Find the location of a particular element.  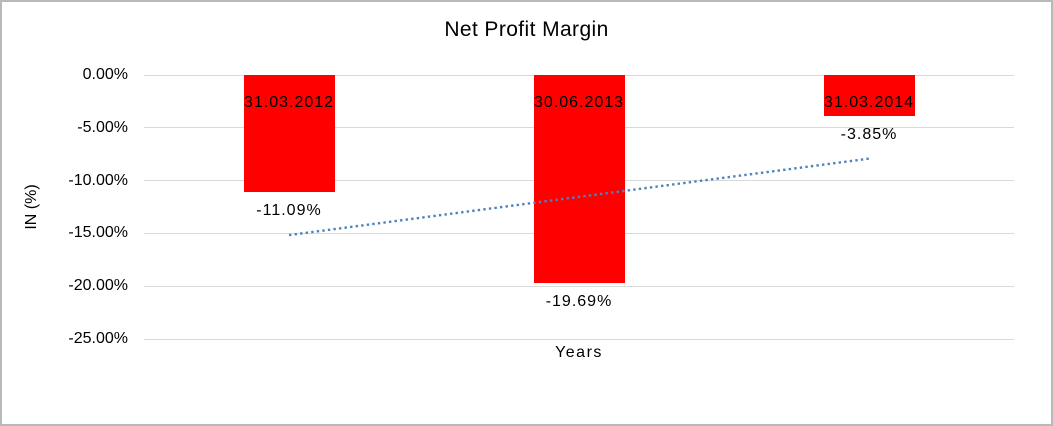

gridline--25.00% is located at coordinates (579, 339).